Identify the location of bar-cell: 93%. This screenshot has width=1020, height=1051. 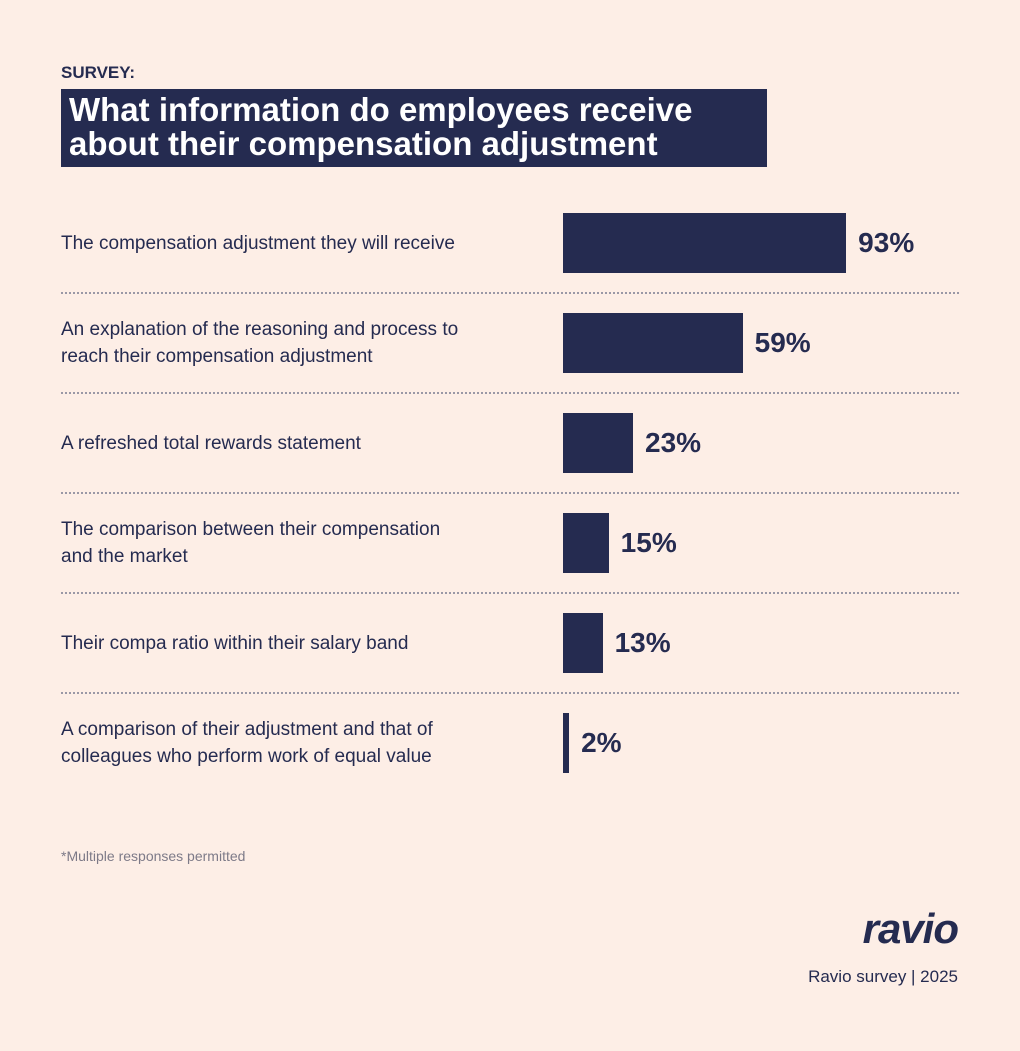
(738, 243).